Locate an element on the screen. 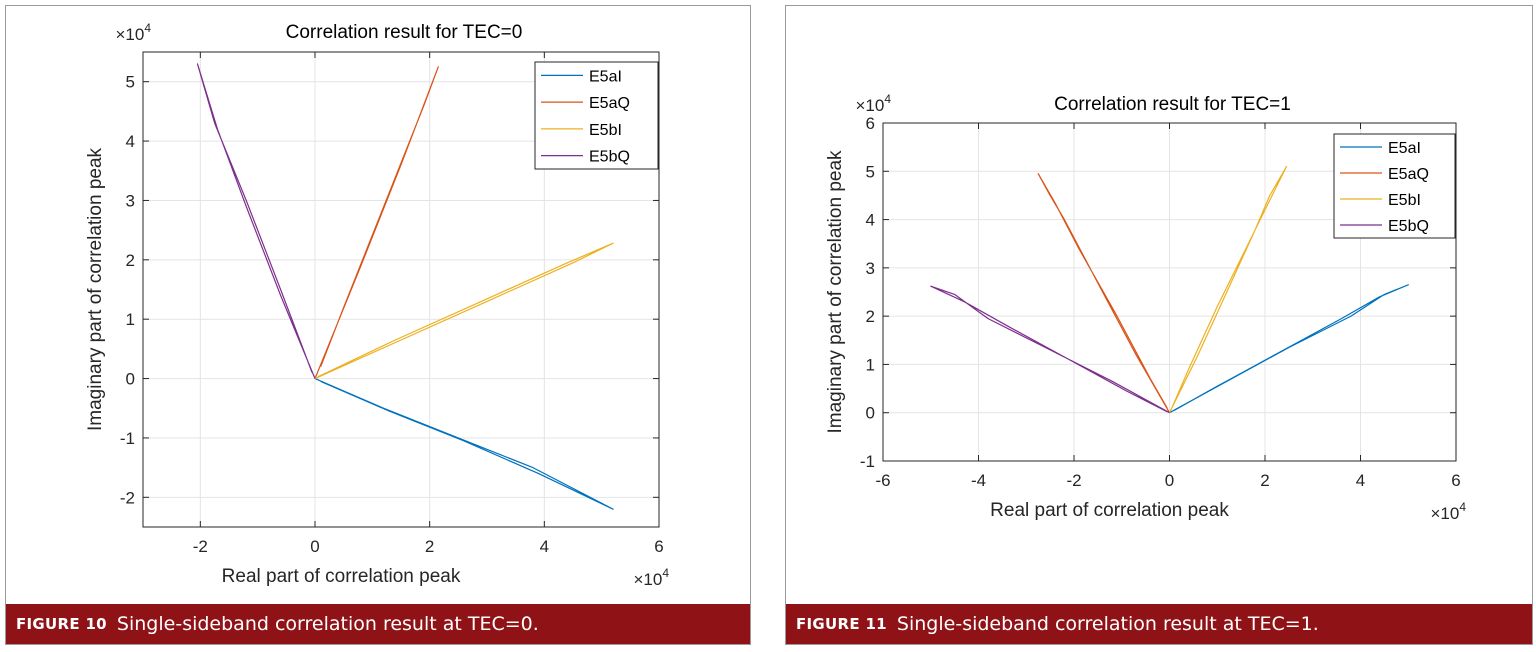 The height and width of the screenshot is (652, 1536). fig1-legend-box is located at coordinates (1394, 186).